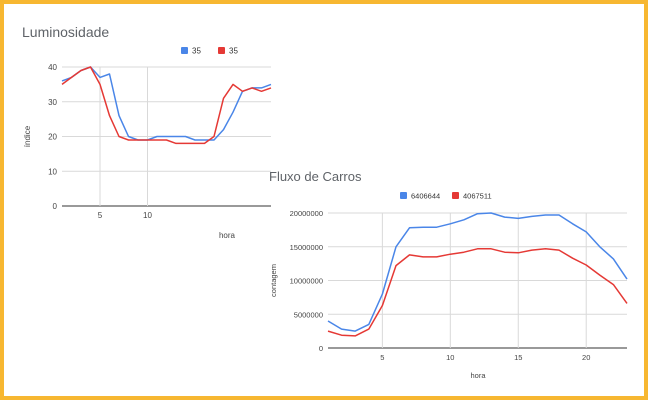 The image size is (648, 400). Describe the element at coordinates (477, 292) in the screenshot. I see `chart1-series-1-line` at that location.